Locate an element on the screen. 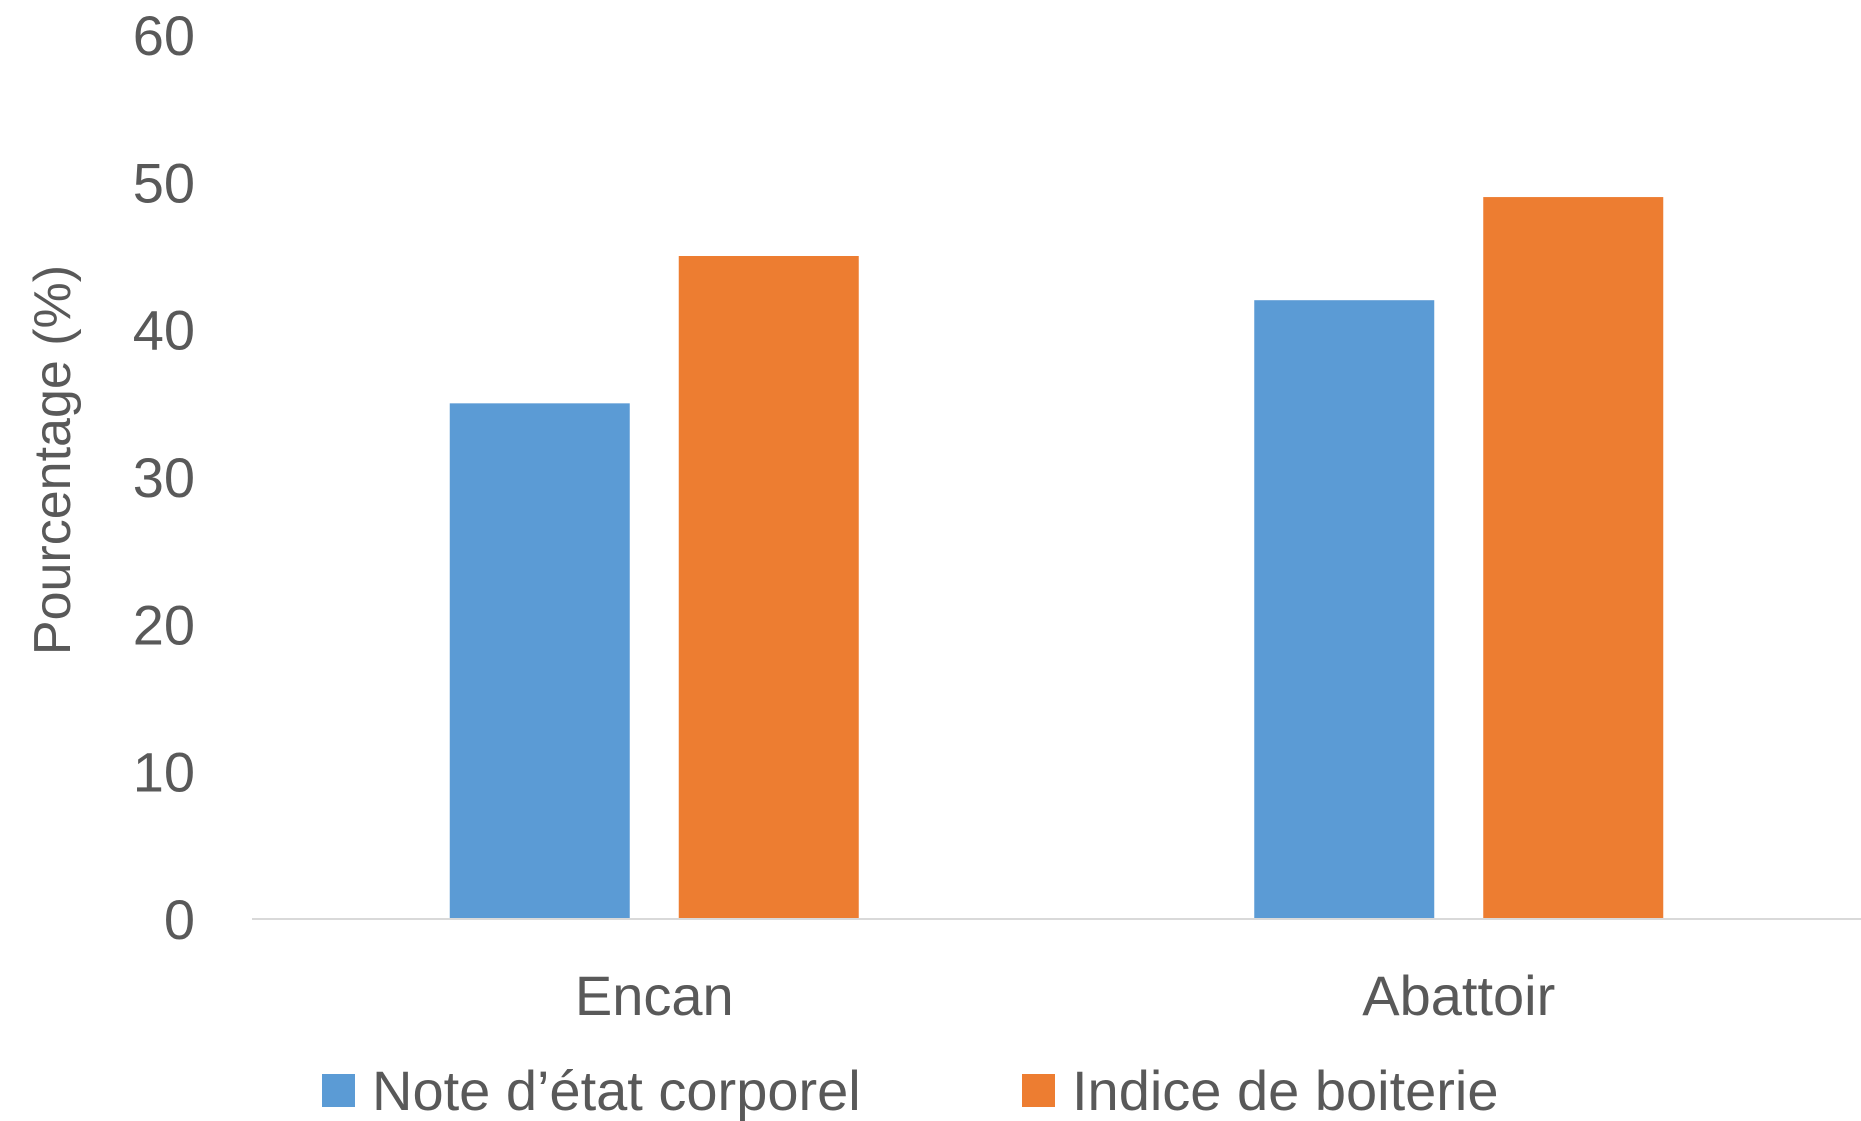 This screenshot has height=1121, width=1861. y-tick-label: 20 is located at coordinates (164, 624).